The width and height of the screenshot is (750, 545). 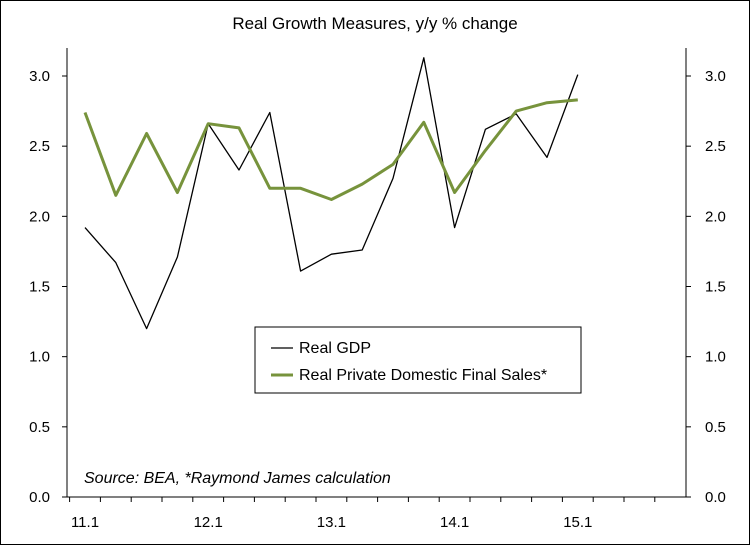 I want to click on x-tick-label: 11.1, so click(x=85, y=522).